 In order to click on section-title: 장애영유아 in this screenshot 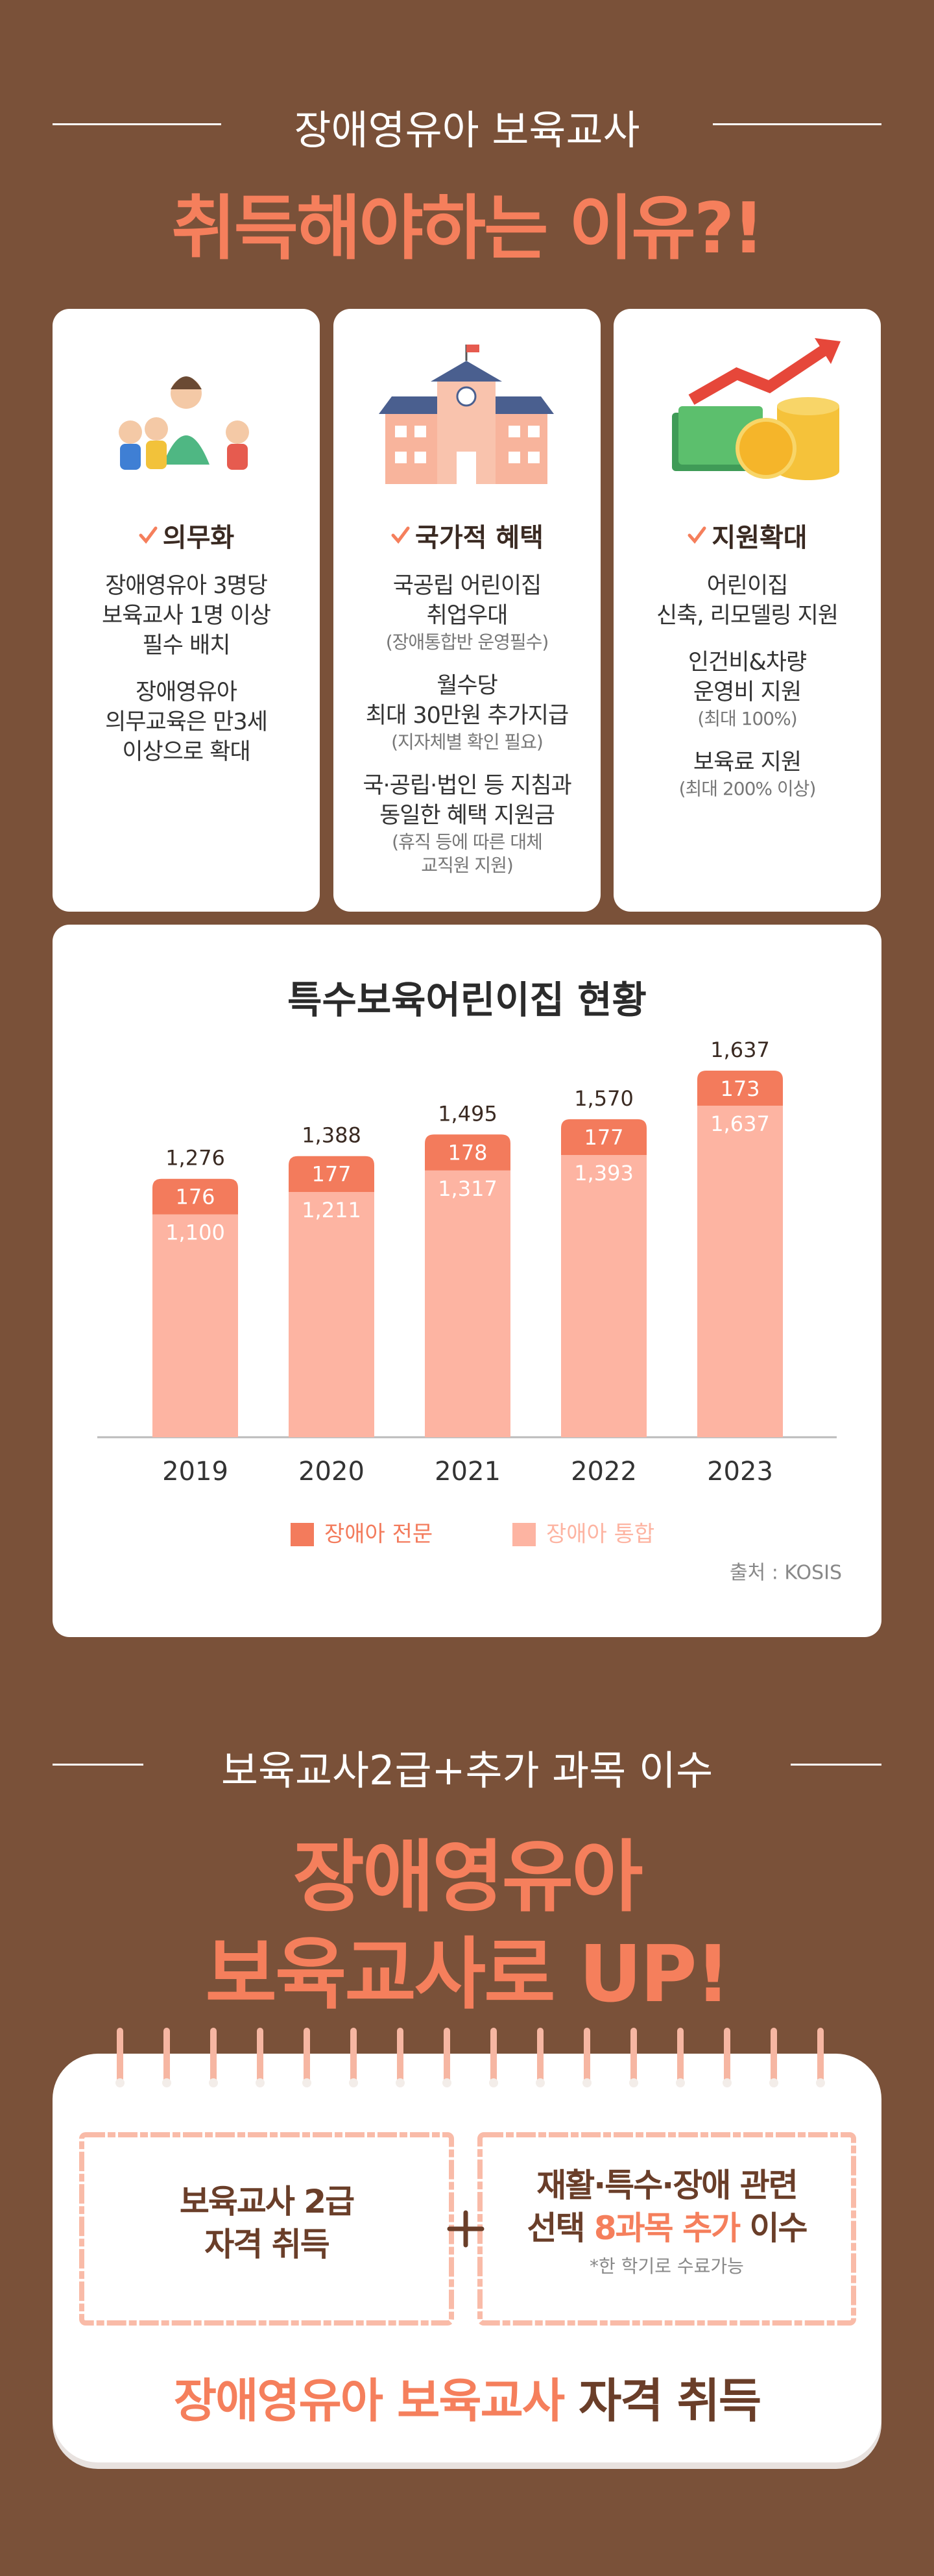, I will do `click(468, 1877)`.